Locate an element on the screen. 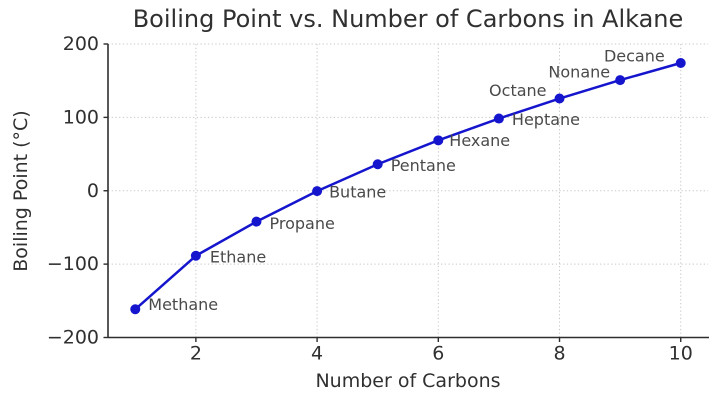 Image resolution: width=720 pixels, height=409 pixels. point-label-hexane: Hexane is located at coordinates (479, 140).